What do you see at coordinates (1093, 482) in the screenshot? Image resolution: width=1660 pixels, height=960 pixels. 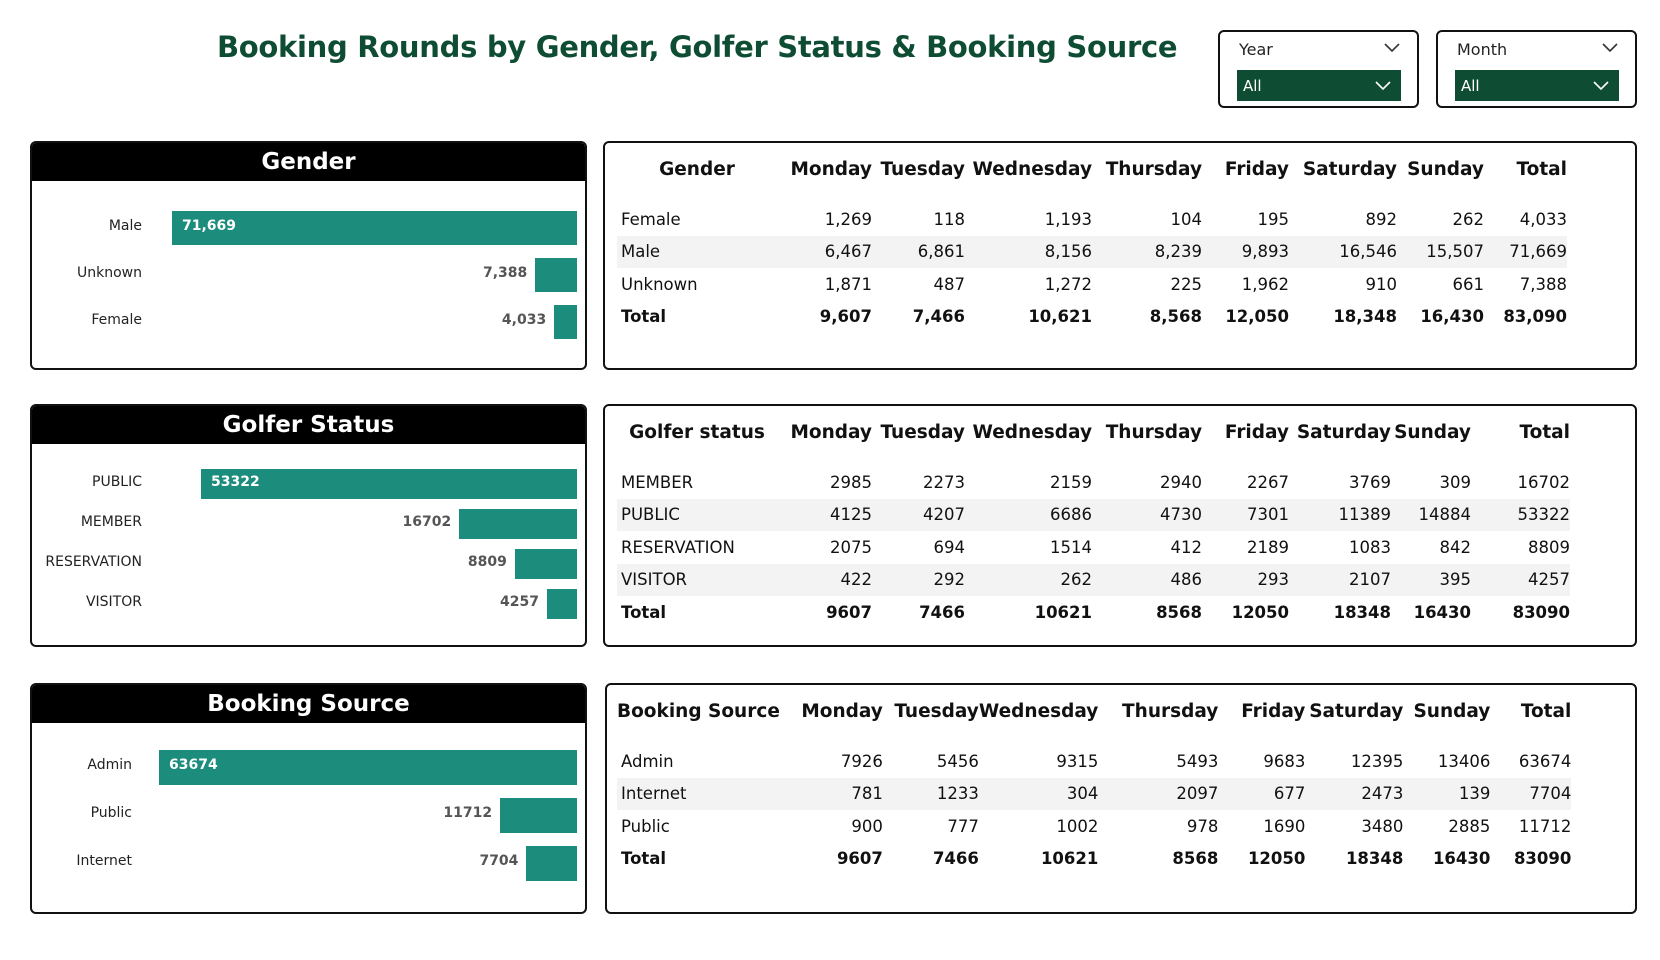 I see `table-row: MEMBER 2985 2273 2159 2940 2267 3769 309 16702` at bounding box center [1093, 482].